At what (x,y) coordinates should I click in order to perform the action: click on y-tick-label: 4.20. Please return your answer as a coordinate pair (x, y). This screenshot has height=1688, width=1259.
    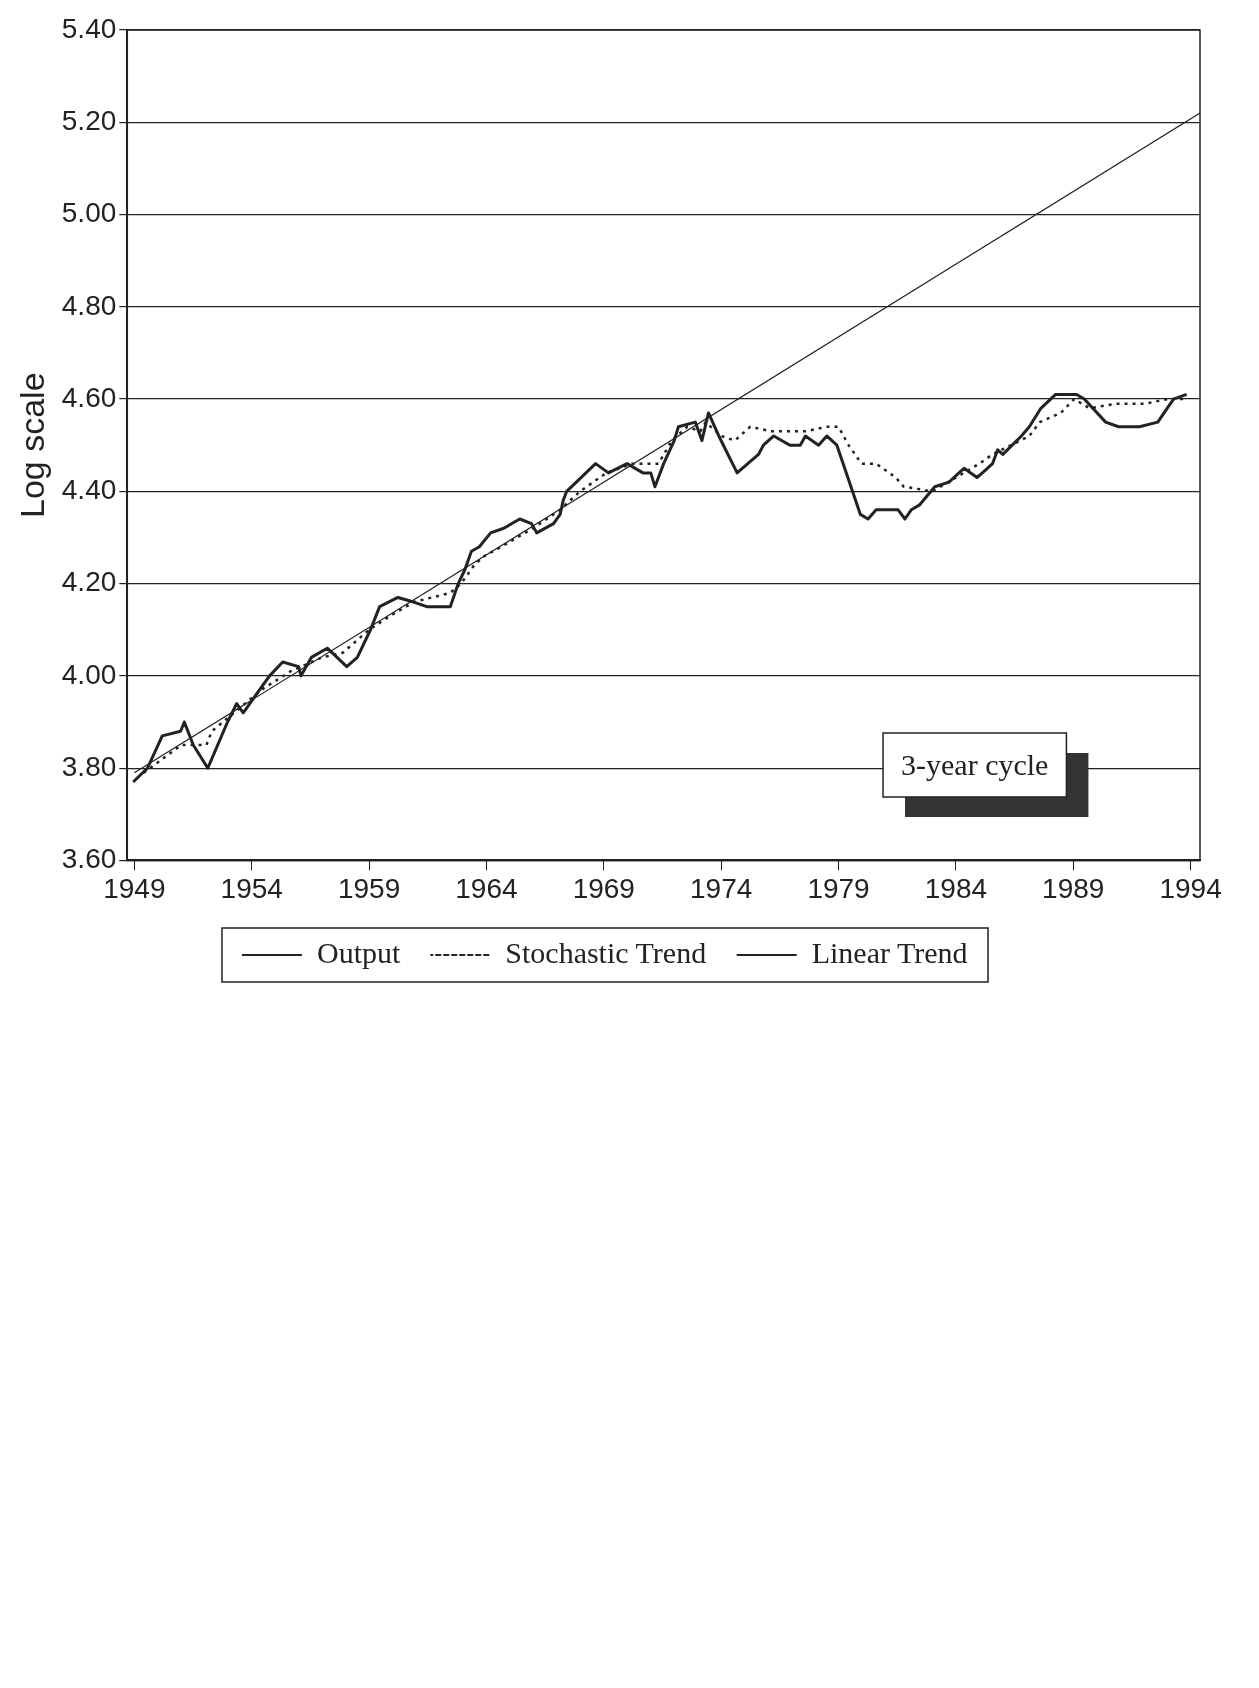
    Looking at the image, I should click on (89, 582).